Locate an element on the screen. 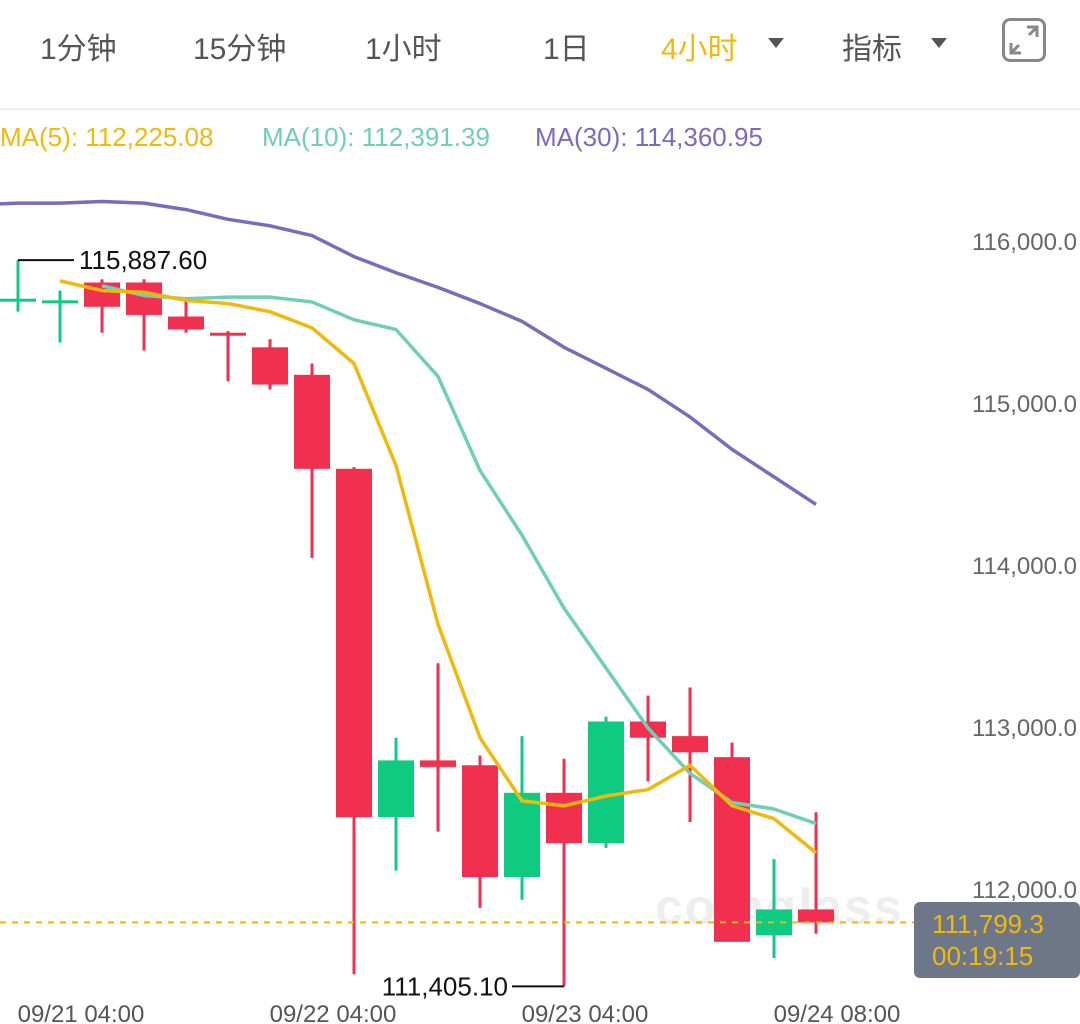 The image size is (1080, 1024). ma5-legend: MA(5): 112,225.08 is located at coordinates (106, 137).